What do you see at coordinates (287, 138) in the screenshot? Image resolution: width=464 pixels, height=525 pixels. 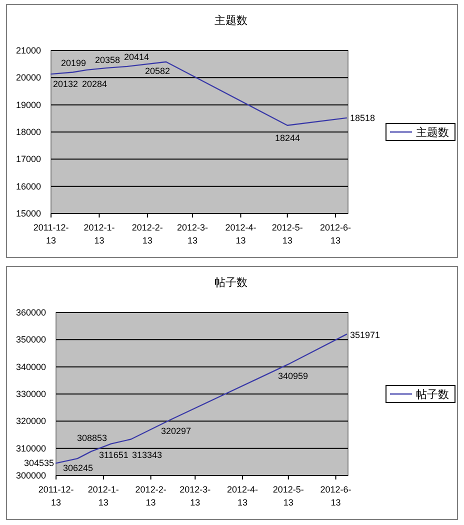 I see `data-label: 18244` at bounding box center [287, 138].